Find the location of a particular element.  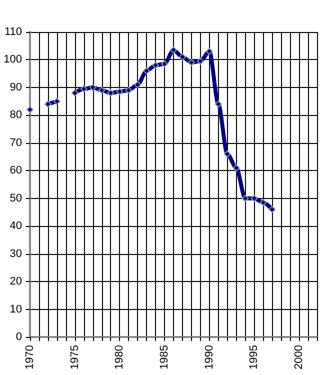

y-tick-label: 110 is located at coordinates (13, 32).